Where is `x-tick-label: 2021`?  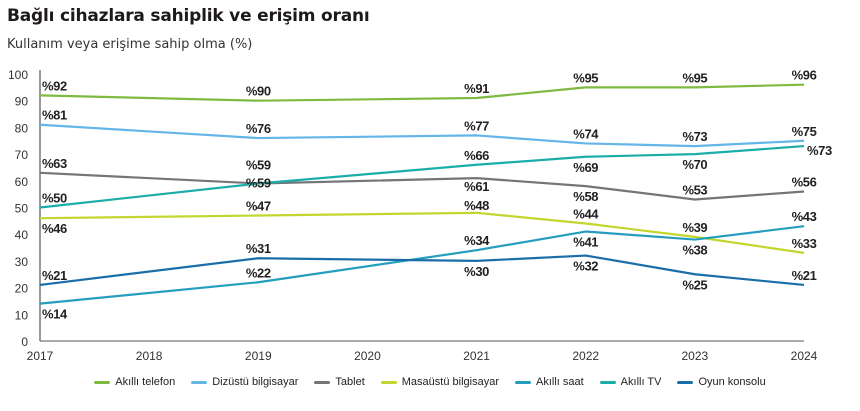 x-tick-label: 2021 is located at coordinates (476, 356).